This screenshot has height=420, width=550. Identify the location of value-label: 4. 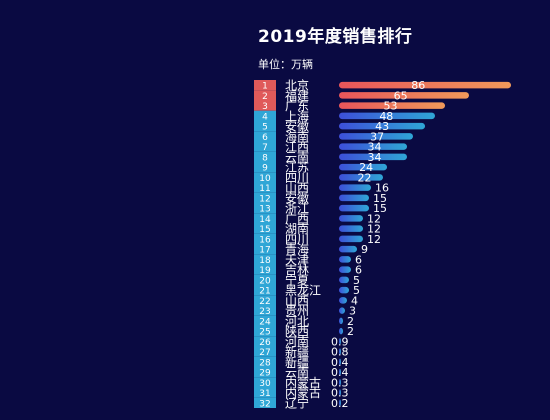
(354, 300).